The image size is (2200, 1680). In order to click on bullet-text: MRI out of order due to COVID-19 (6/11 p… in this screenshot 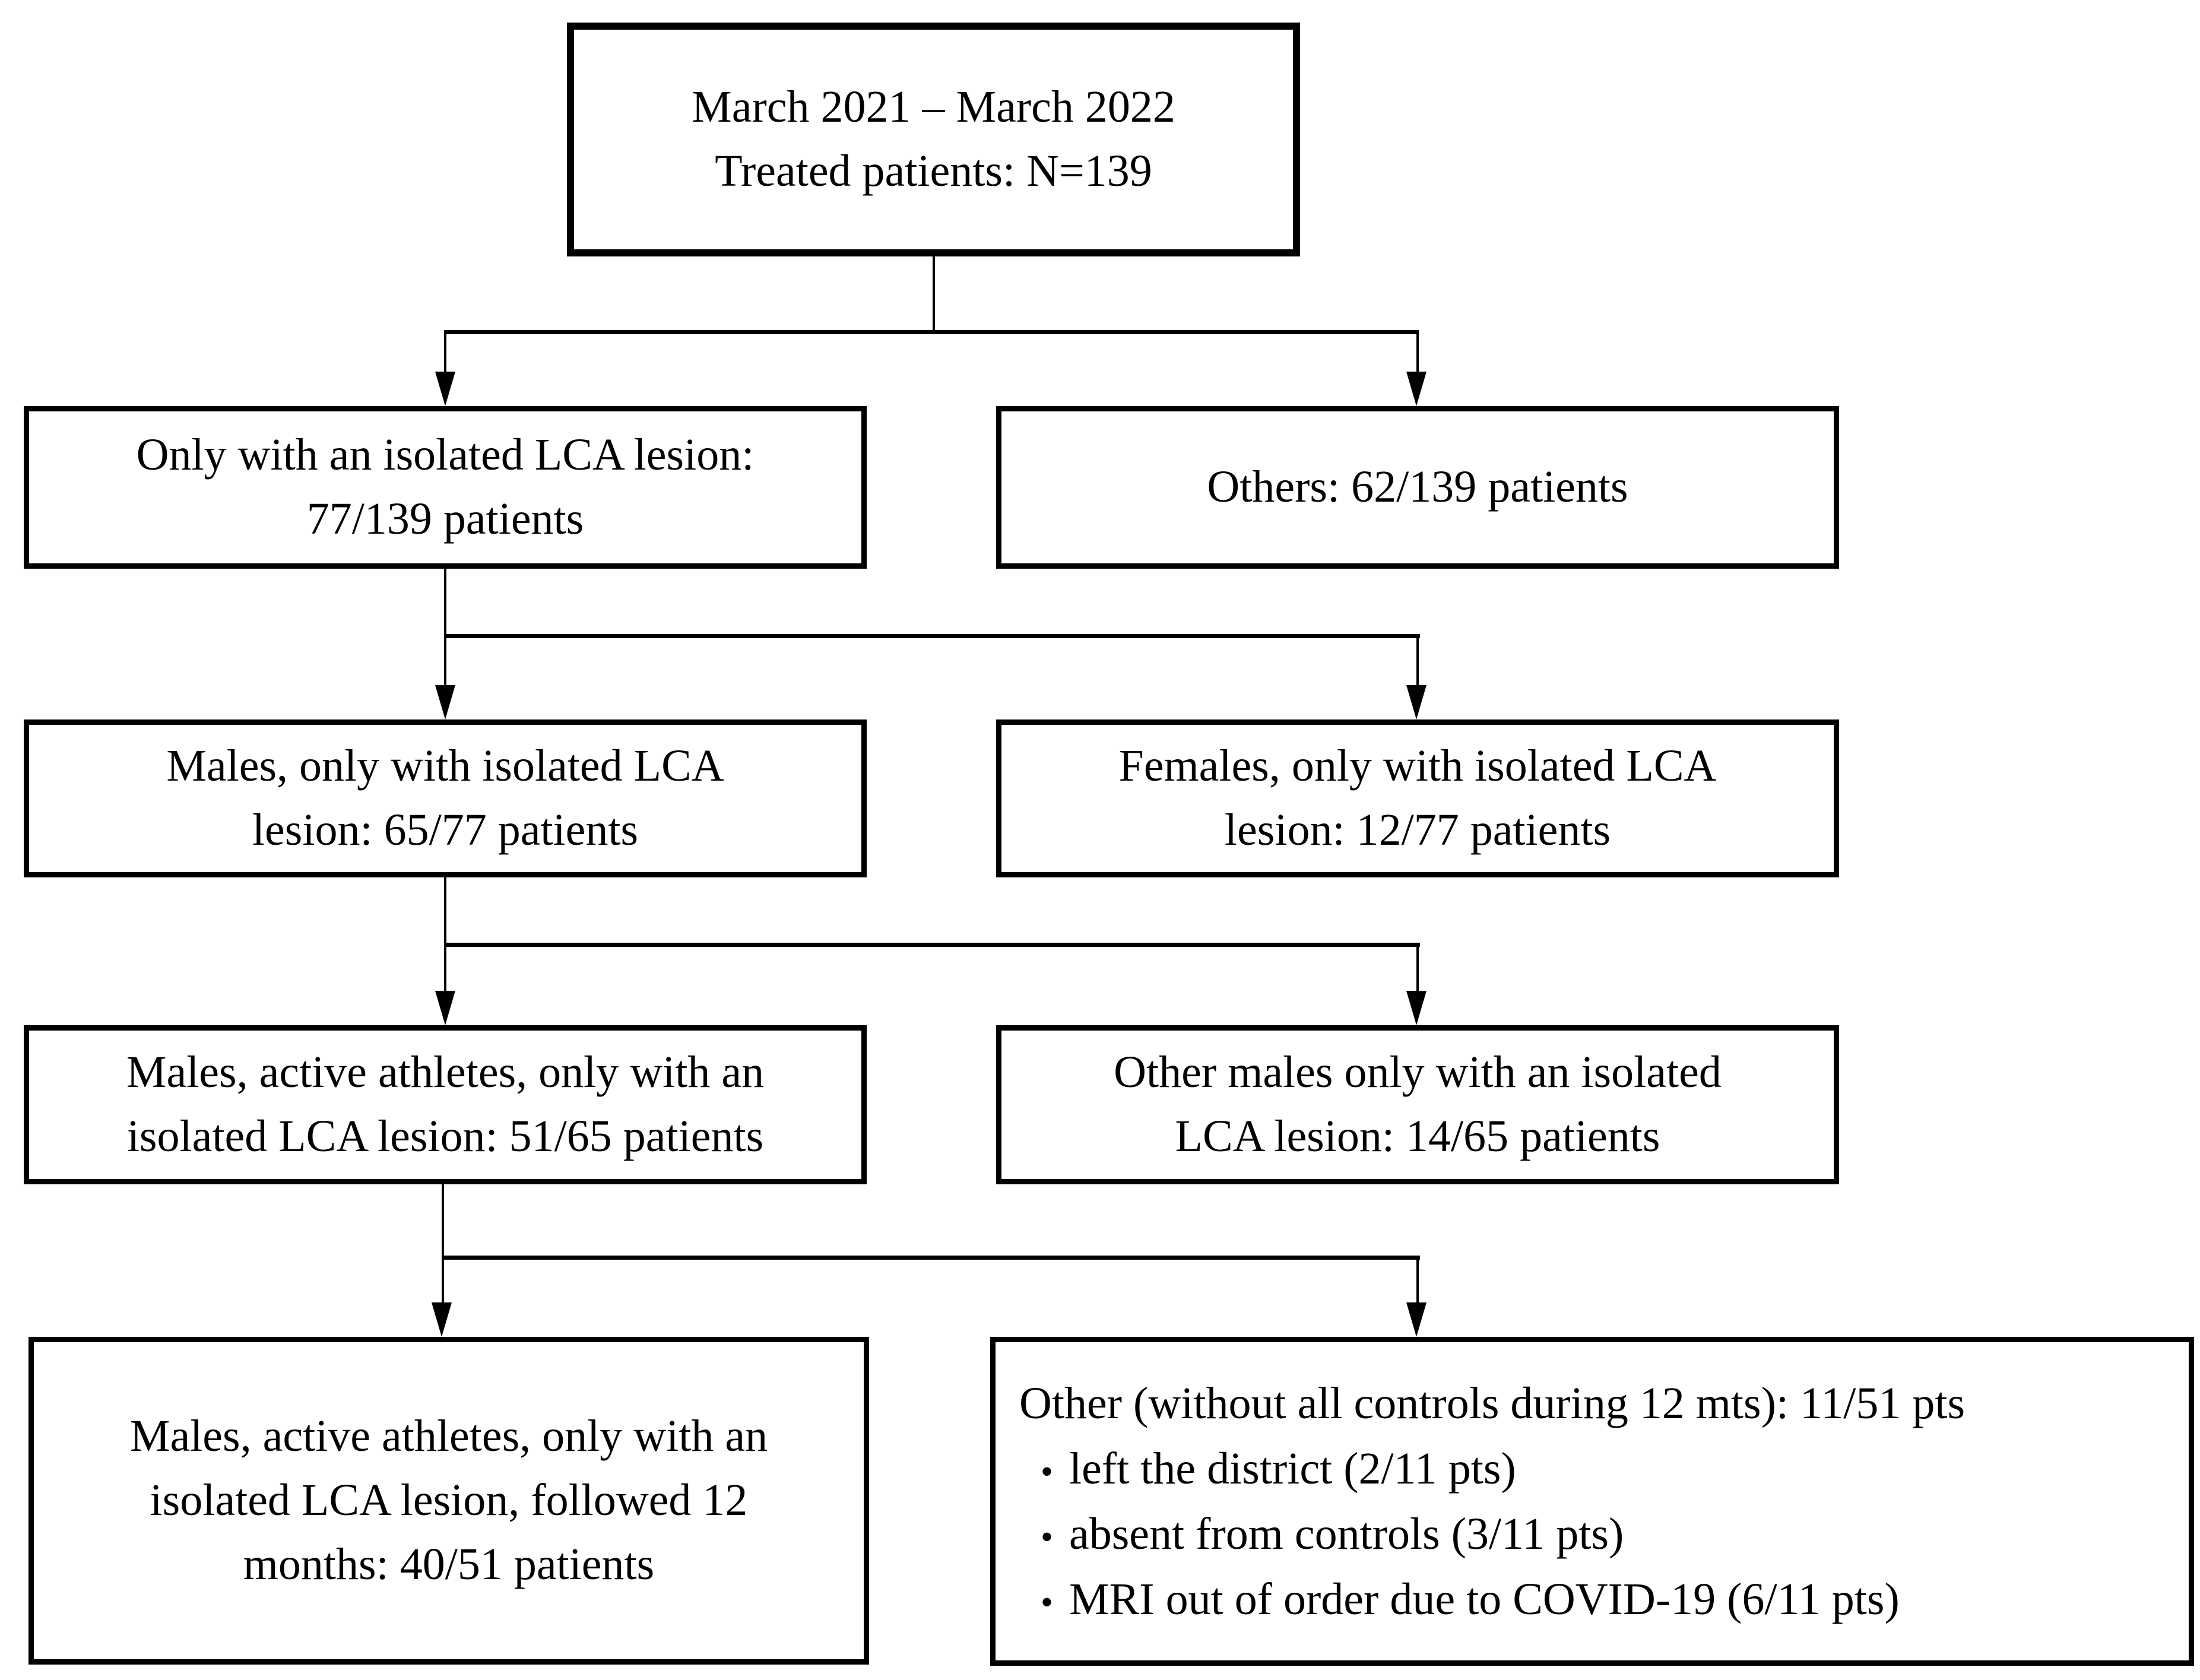, I will do `click(1484, 1599)`.